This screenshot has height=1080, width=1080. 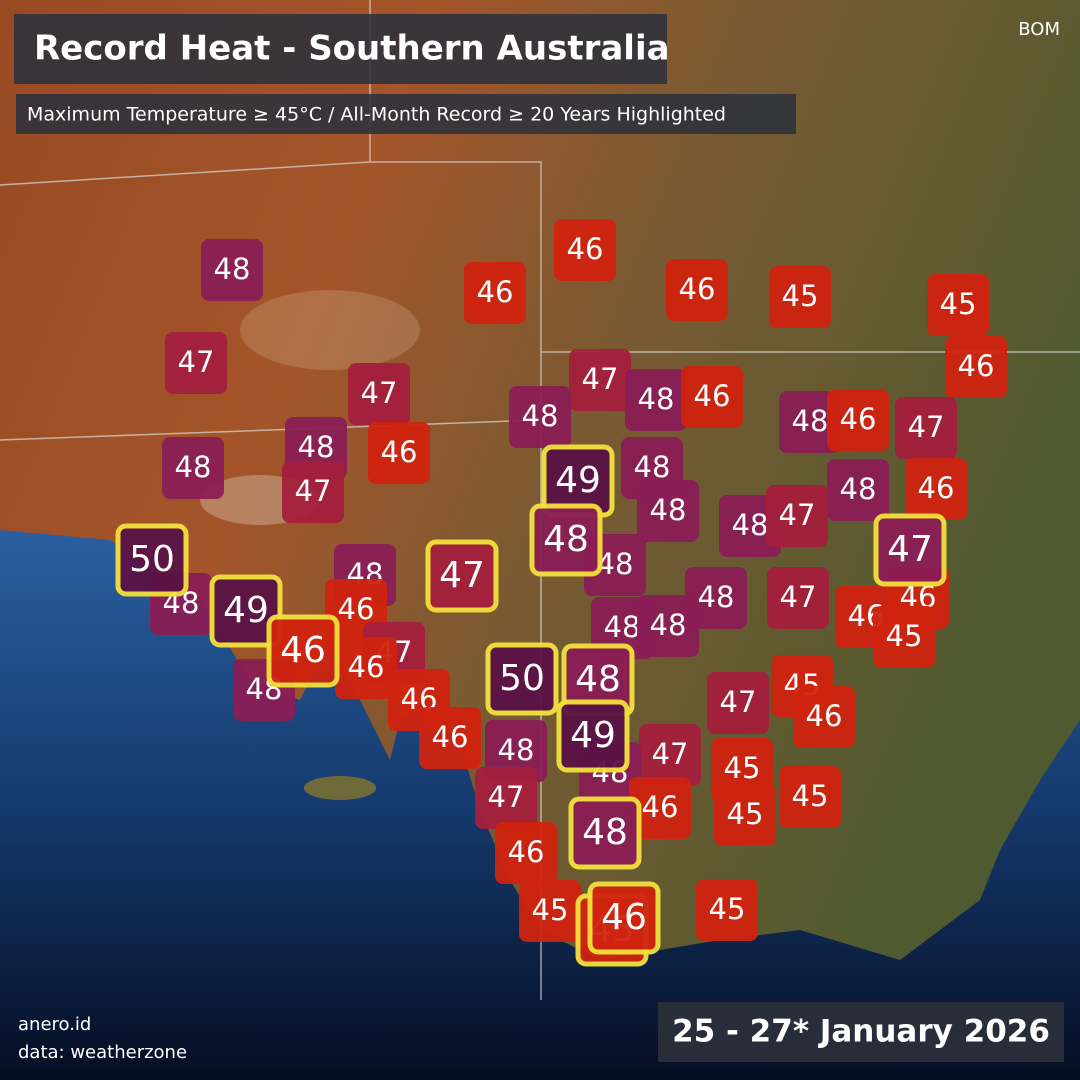 I want to click on marker-value: 50, so click(x=152, y=559).